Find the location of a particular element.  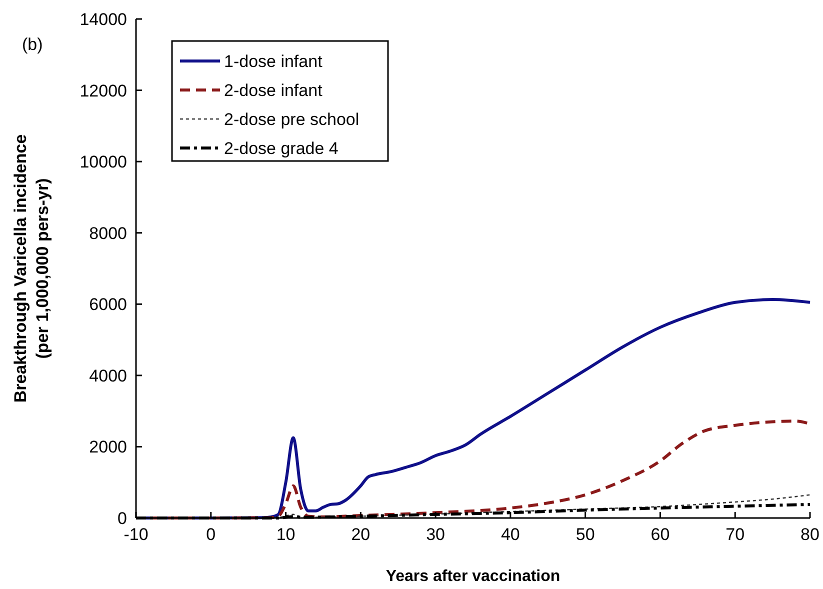

legend-label: 1-dose infant is located at coordinates (273, 61).